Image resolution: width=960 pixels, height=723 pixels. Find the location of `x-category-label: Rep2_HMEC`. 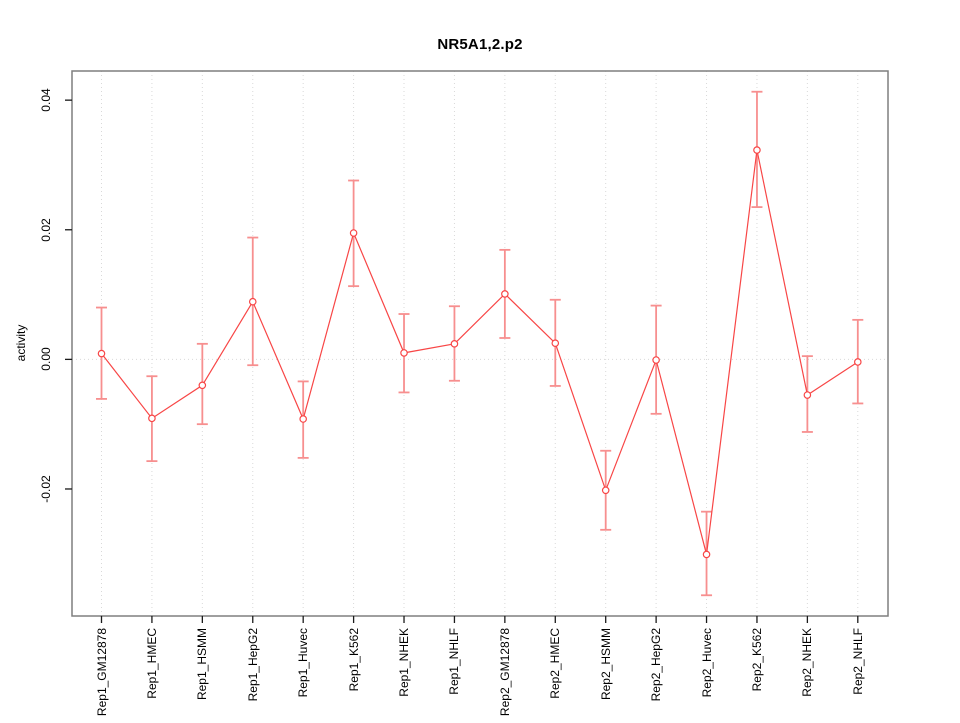

x-category-label: Rep2_HMEC is located at coordinates (555, 663).